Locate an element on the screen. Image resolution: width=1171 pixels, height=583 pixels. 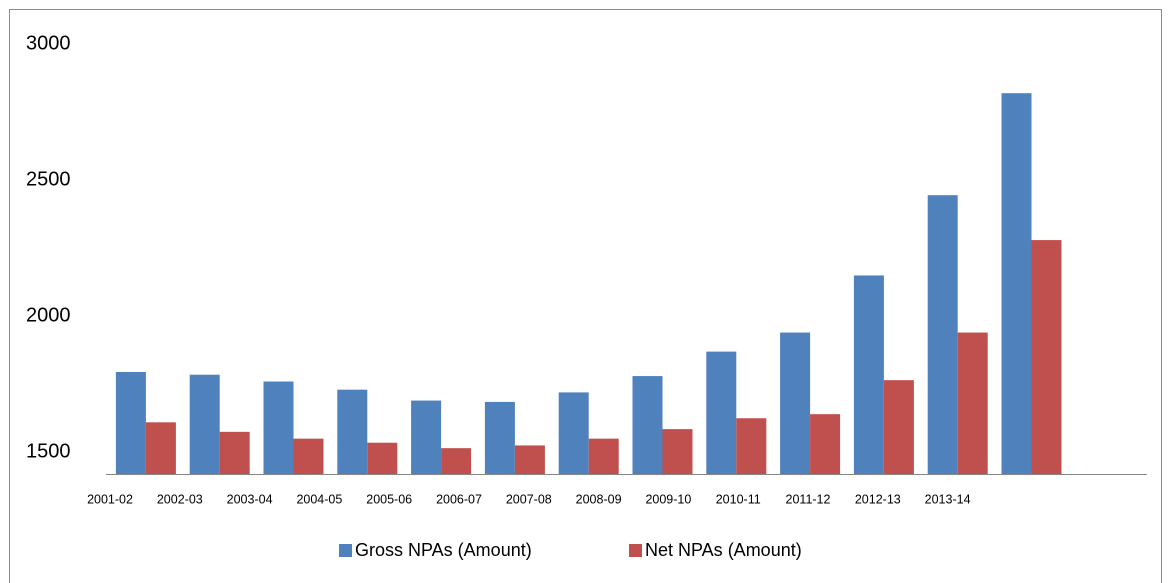
y-tick-label: 2000 is located at coordinates (48, 315).